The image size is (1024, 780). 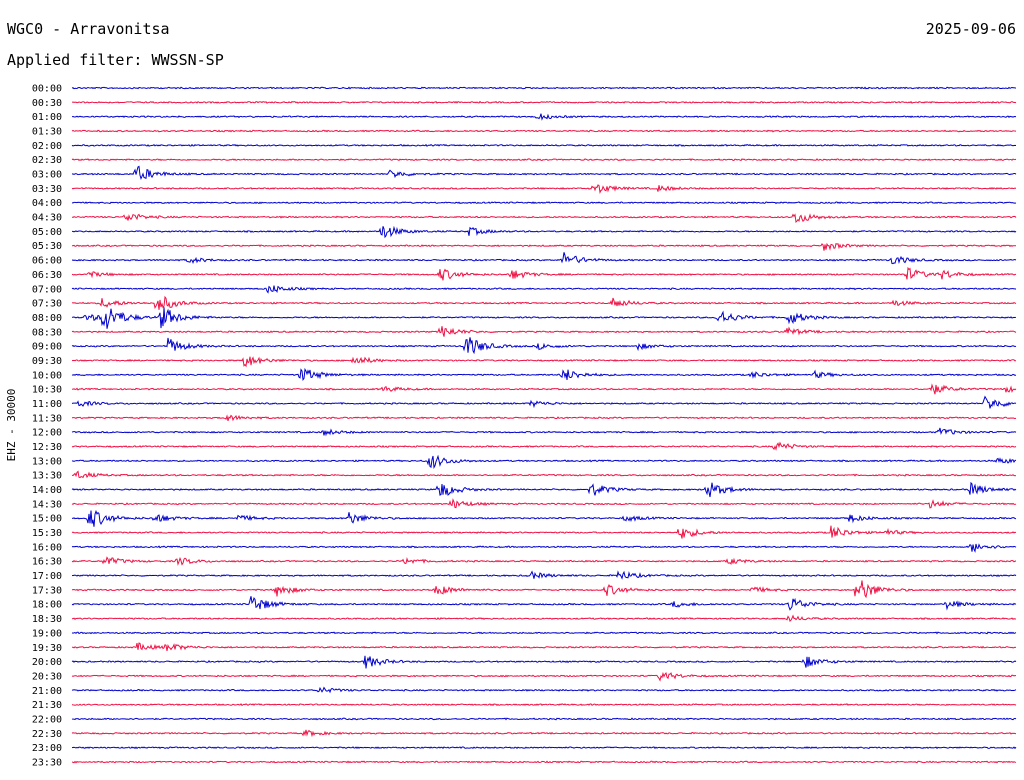 What do you see at coordinates (11, 425) in the screenshot?
I see `y-axis-label: EHZ - 30000` at bounding box center [11, 425].